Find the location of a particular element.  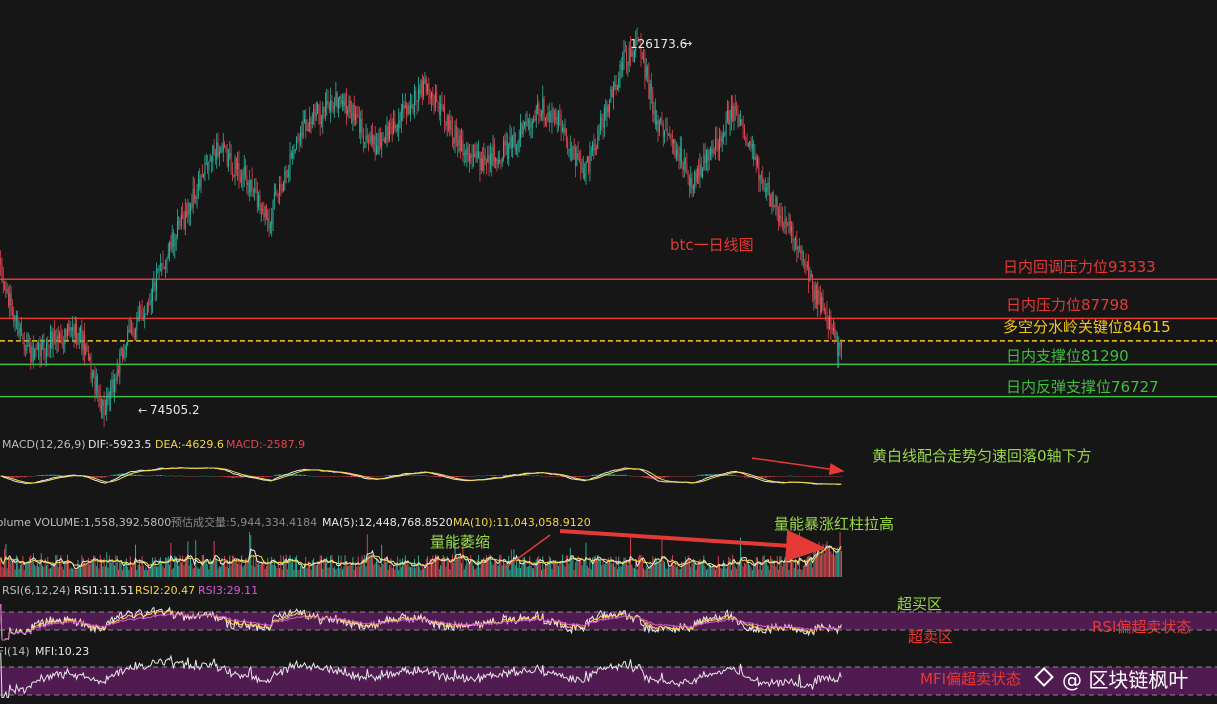

macd-dea-value: DEA:-4629.6 is located at coordinates (189, 444).